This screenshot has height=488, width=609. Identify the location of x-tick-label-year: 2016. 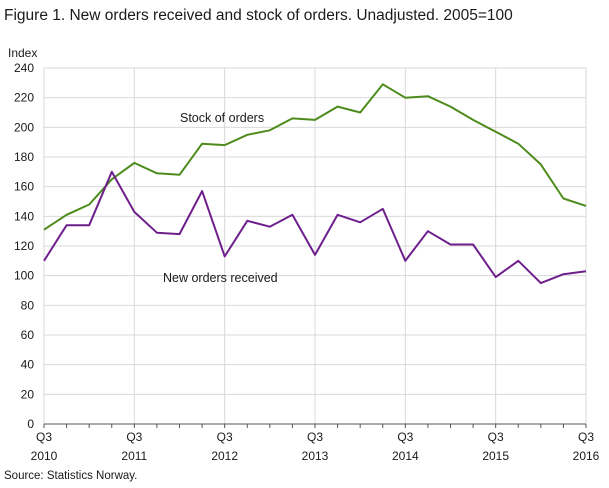
(586, 456).